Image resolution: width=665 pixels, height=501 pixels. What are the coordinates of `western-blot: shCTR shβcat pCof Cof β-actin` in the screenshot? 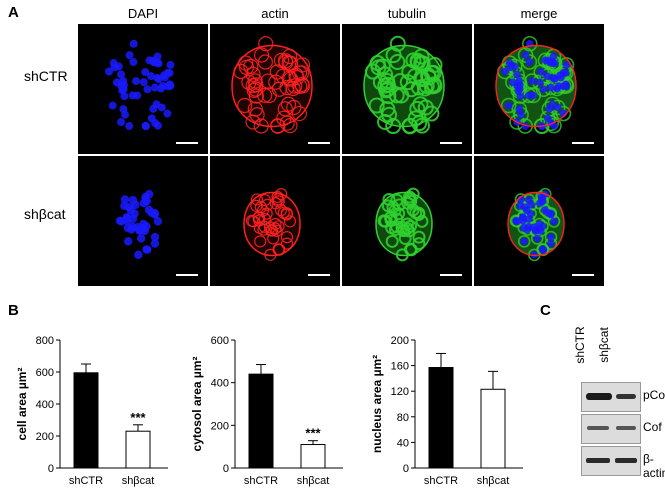 It's located at (615, 409).